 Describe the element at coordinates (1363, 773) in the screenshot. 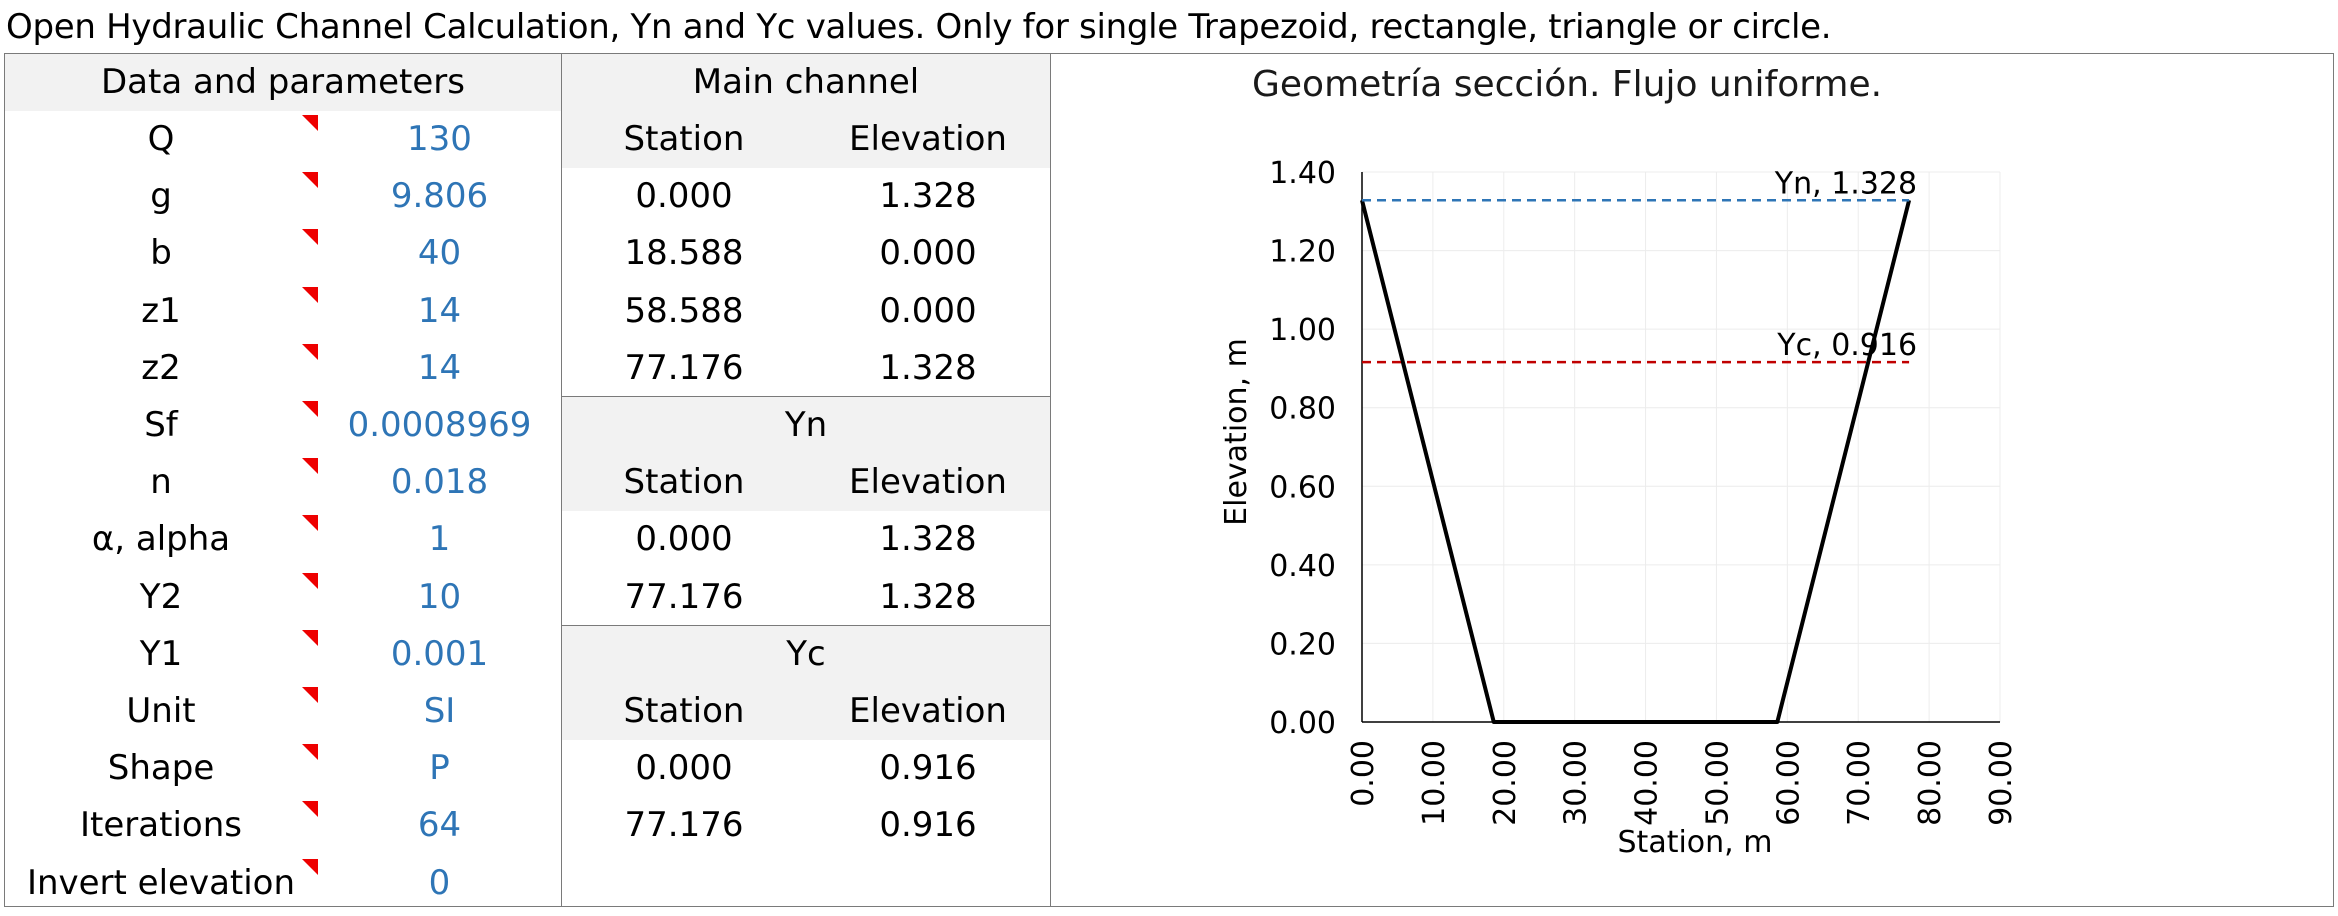

I see `x-tick-label: 0.00` at that location.